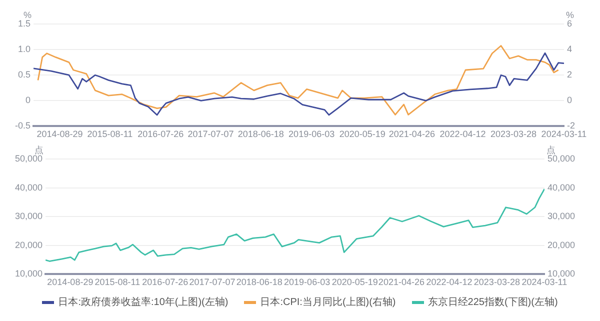 This screenshot has height=321, width=600. What do you see at coordinates (28, 245) in the screenshot?
I see `y-tick-label: 20,000` at bounding box center [28, 245].